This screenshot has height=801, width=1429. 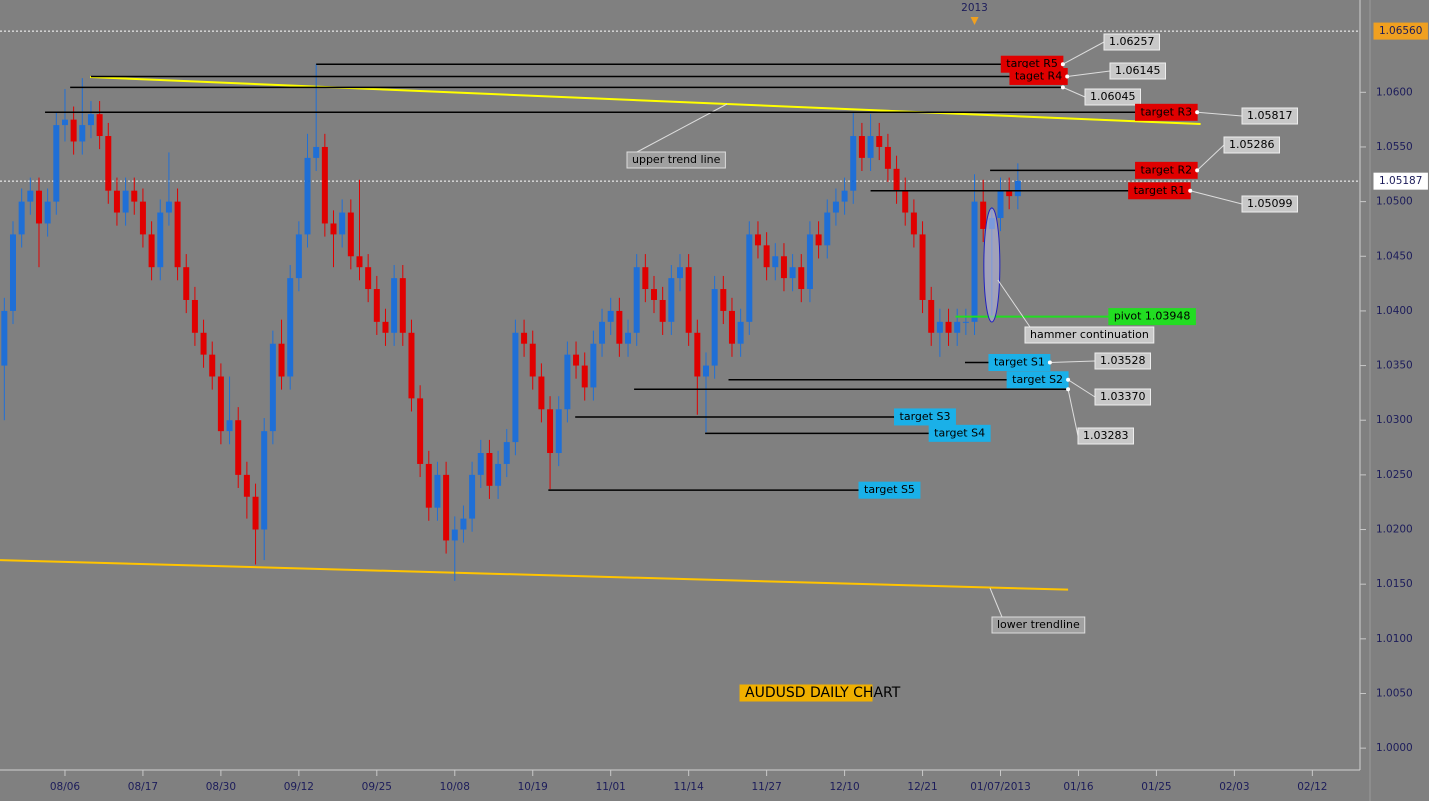 I want to click on level-tag-text: target S2, so click(x=1037, y=379).